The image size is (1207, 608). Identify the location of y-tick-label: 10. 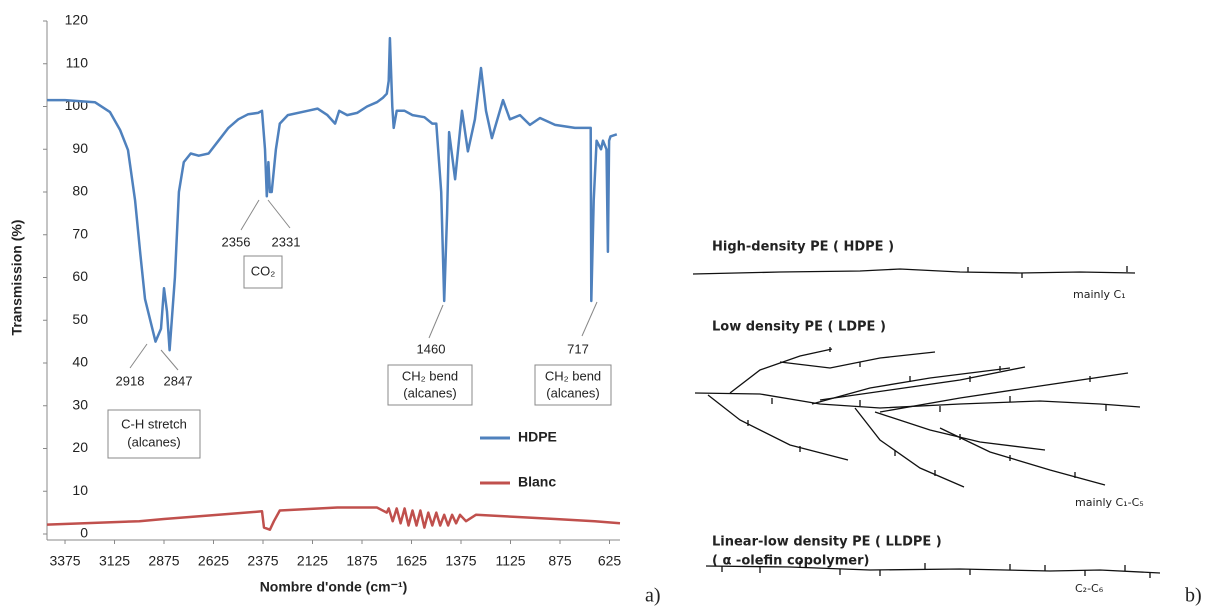
(80, 490).